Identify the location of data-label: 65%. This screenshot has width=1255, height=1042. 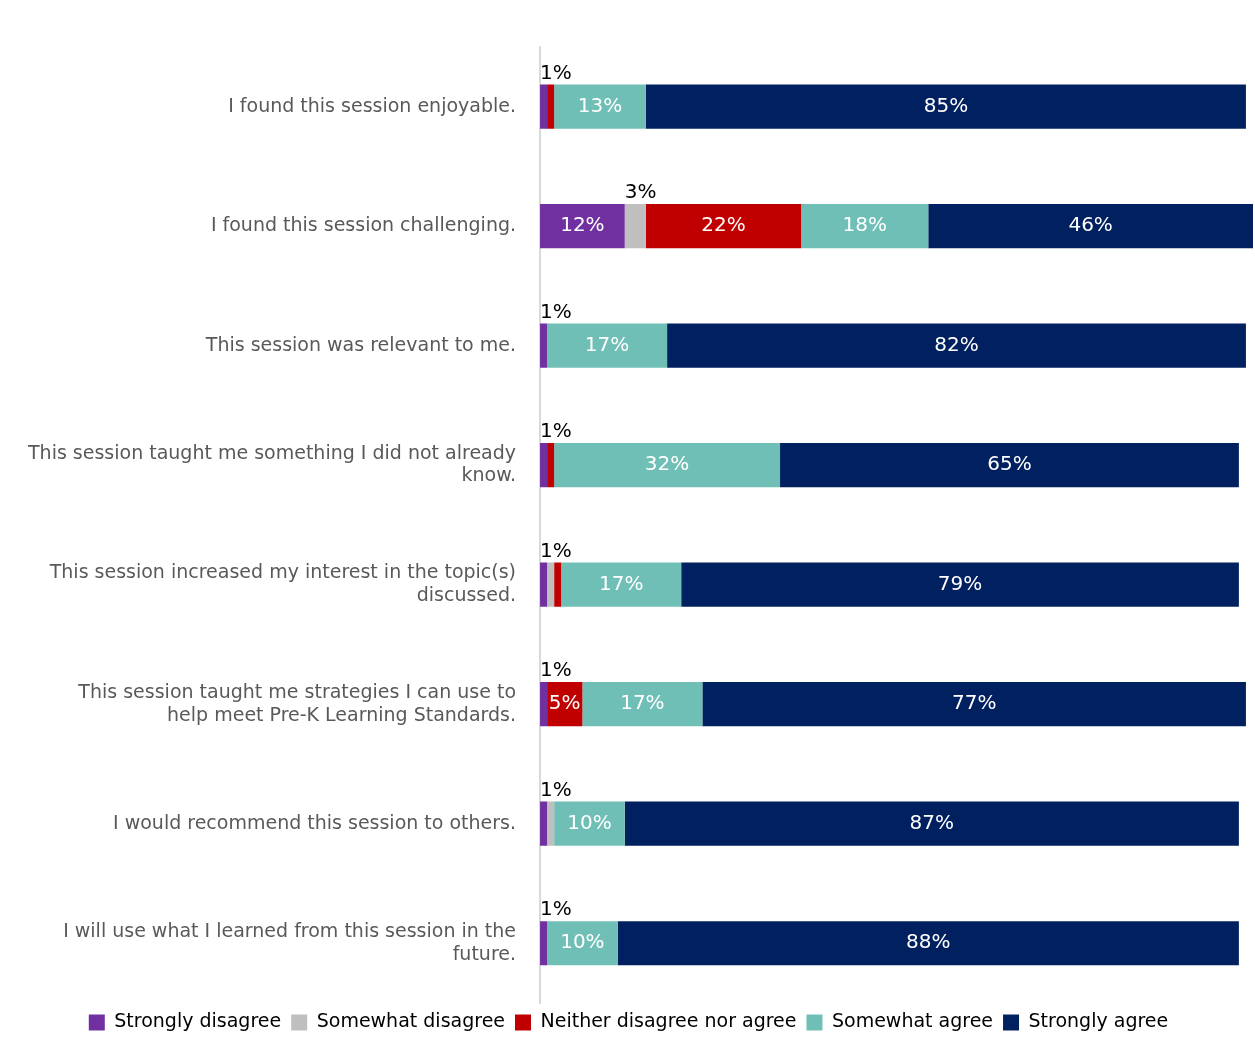
(1009, 463).